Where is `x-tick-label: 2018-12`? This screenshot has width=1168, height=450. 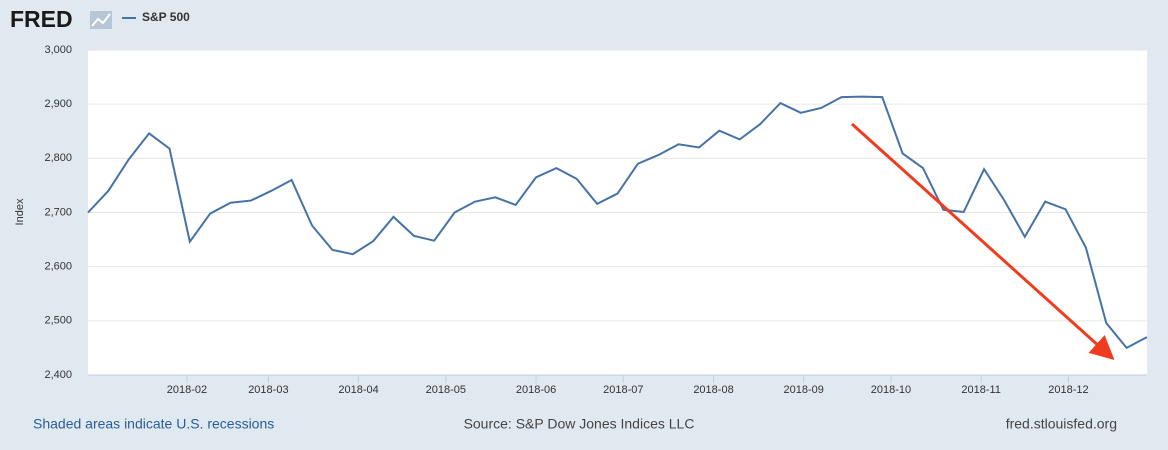 x-tick-label: 2018-12 is located at coordinates (1068, 390).